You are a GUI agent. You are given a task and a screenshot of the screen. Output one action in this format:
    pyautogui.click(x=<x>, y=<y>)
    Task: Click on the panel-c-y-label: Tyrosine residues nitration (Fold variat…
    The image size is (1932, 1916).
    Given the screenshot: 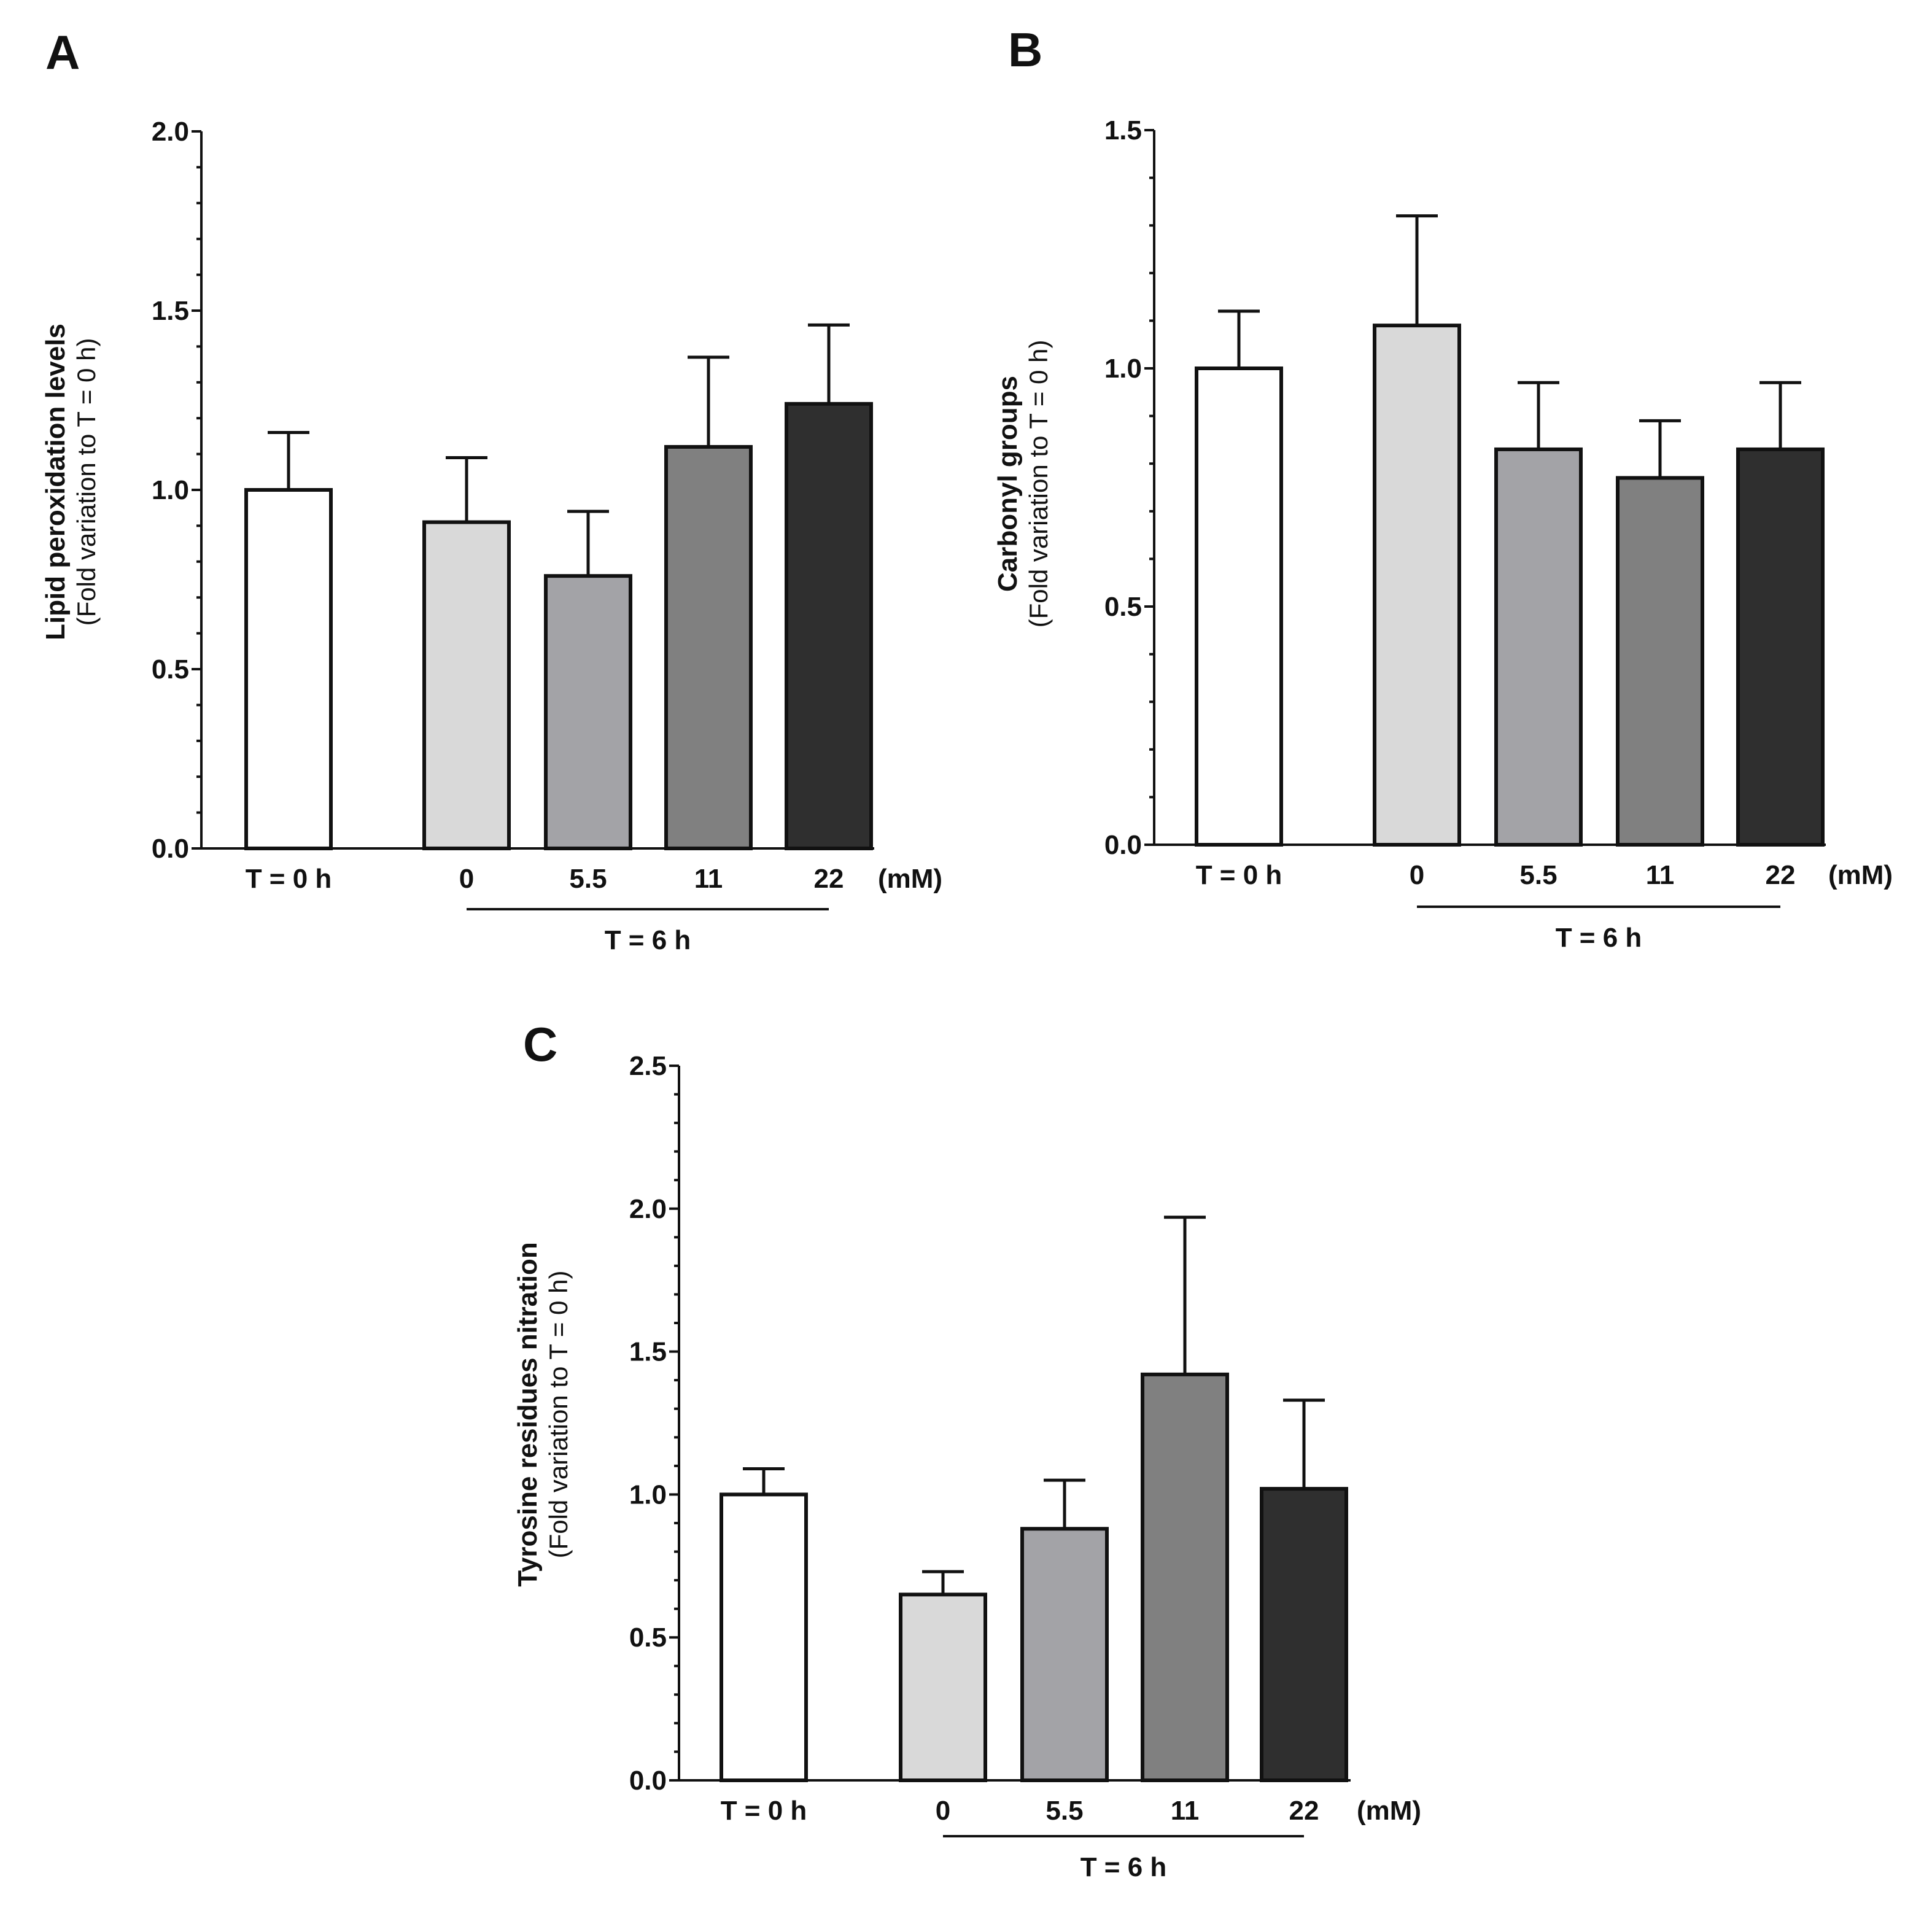 What is the action you would take?
    pyautogui.click(x=543, y=1414)
    